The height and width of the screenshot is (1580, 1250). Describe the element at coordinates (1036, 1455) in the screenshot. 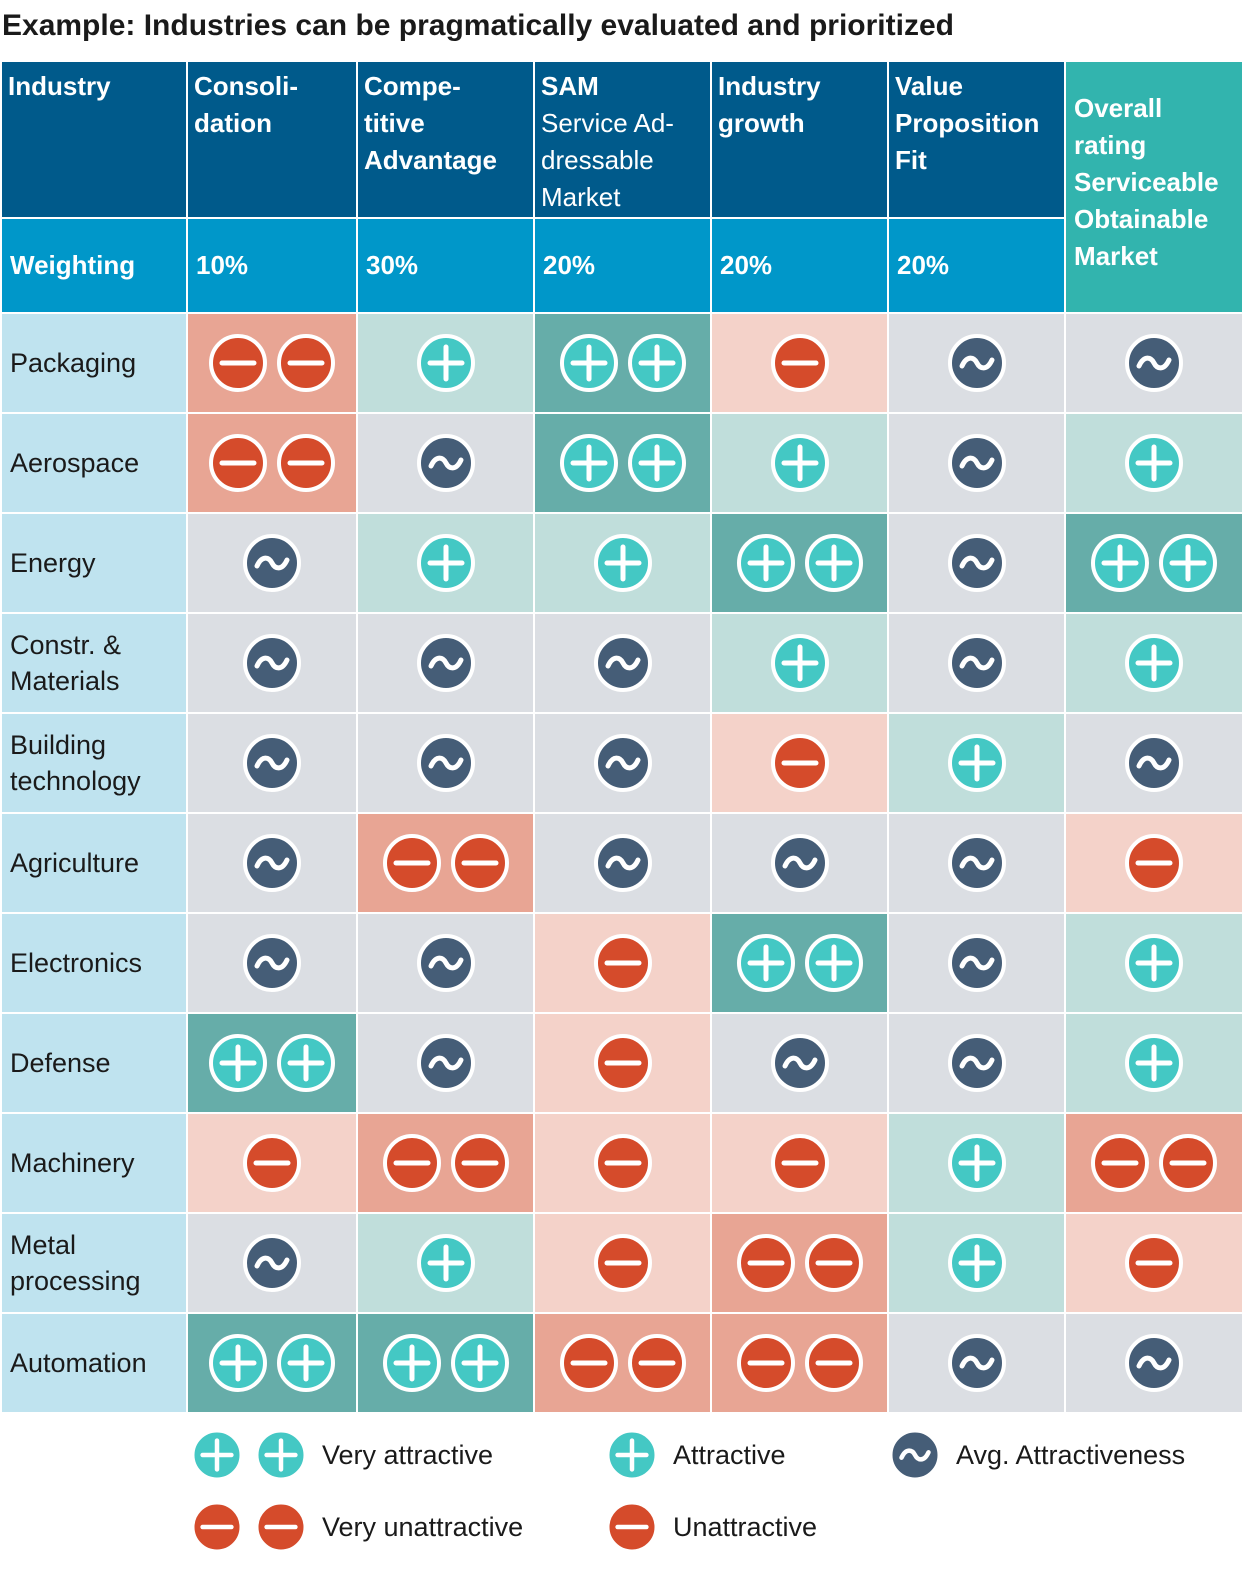

I see `legend-avg: Avg. Attractiveness` at that location.